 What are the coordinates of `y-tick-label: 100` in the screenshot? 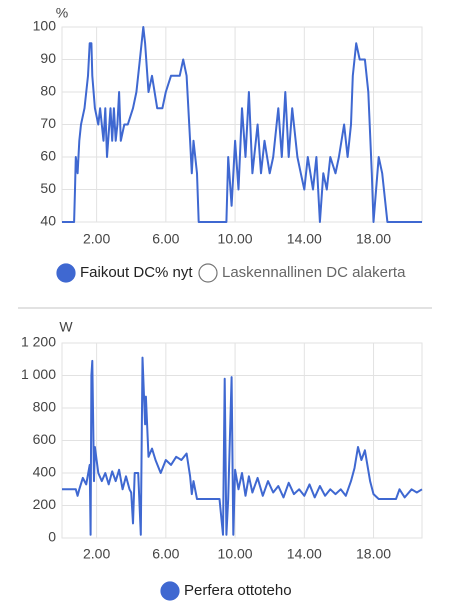 It's located at (45, 26).